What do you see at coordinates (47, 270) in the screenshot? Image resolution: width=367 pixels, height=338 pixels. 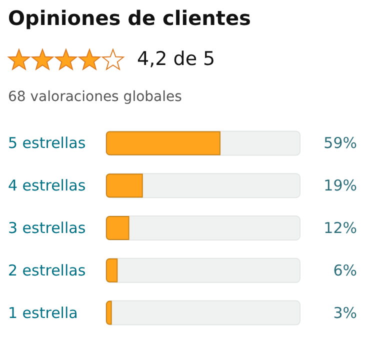 I see `y-tick-label: 2 estrellas` at bounding box center [47, 270].